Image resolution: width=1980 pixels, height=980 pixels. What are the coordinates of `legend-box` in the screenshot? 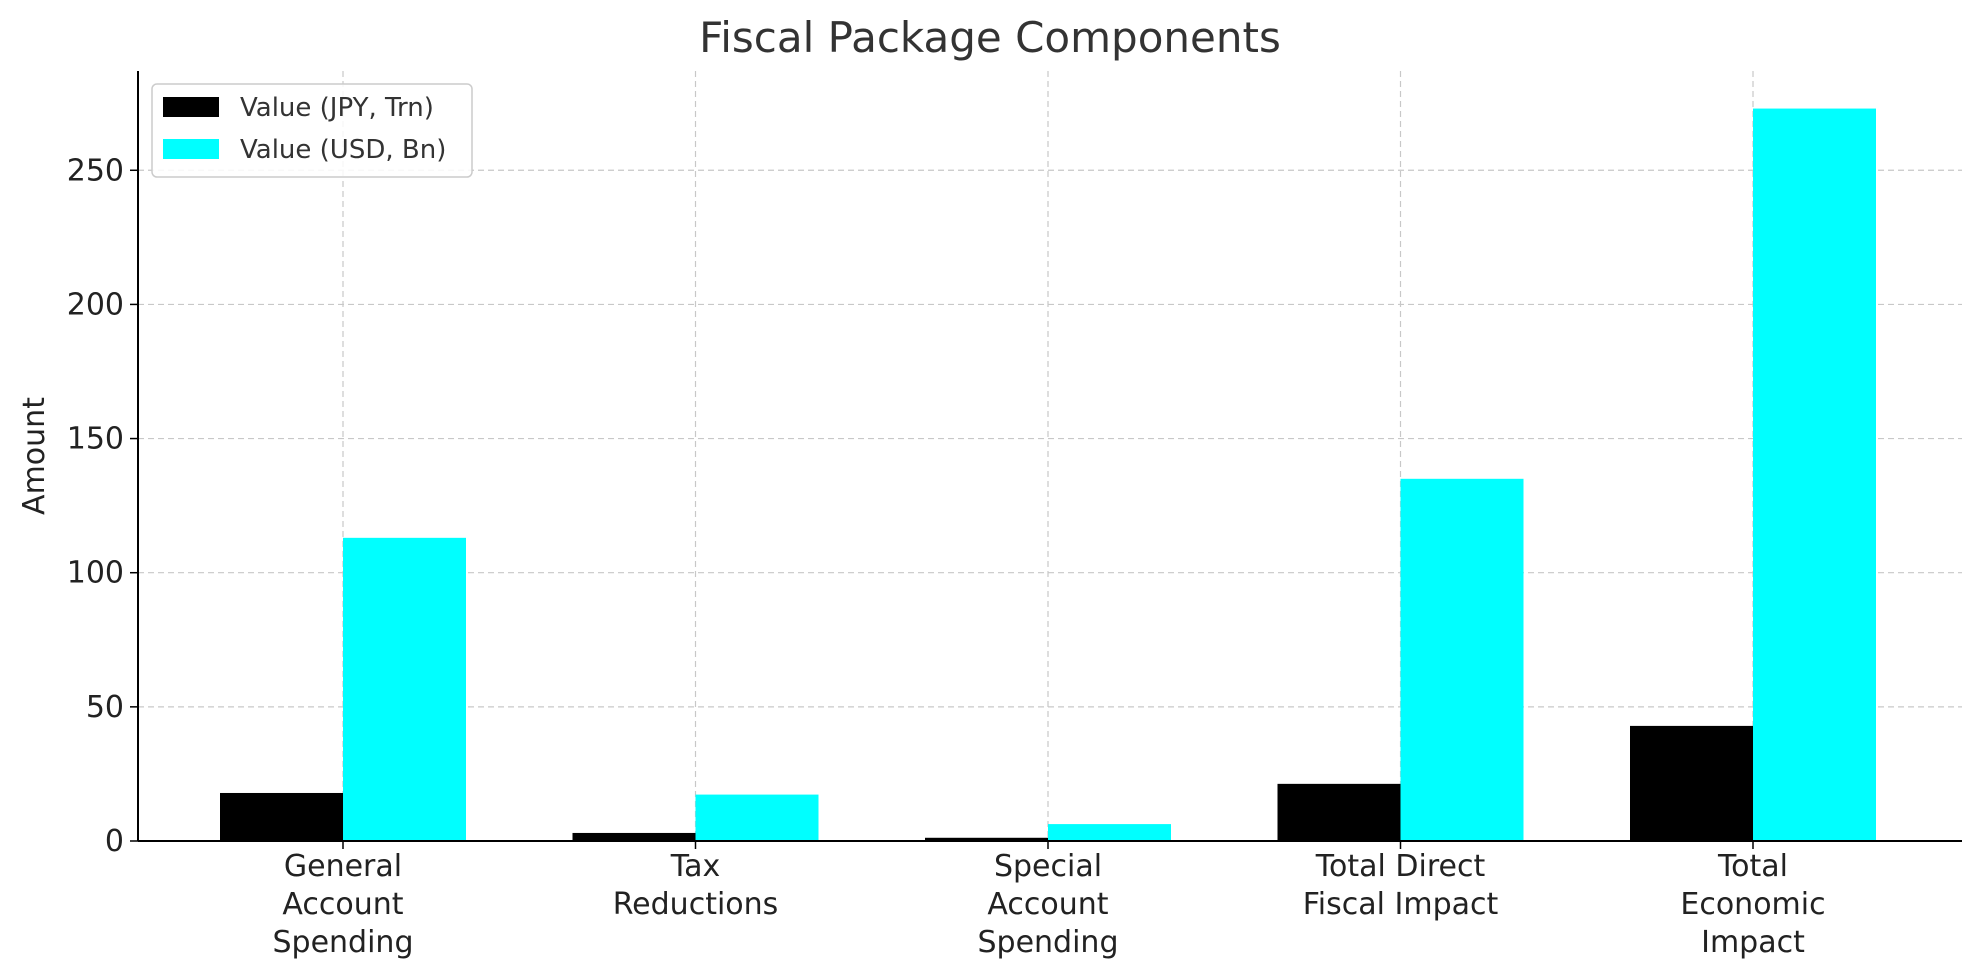 It's located at (312, 130).